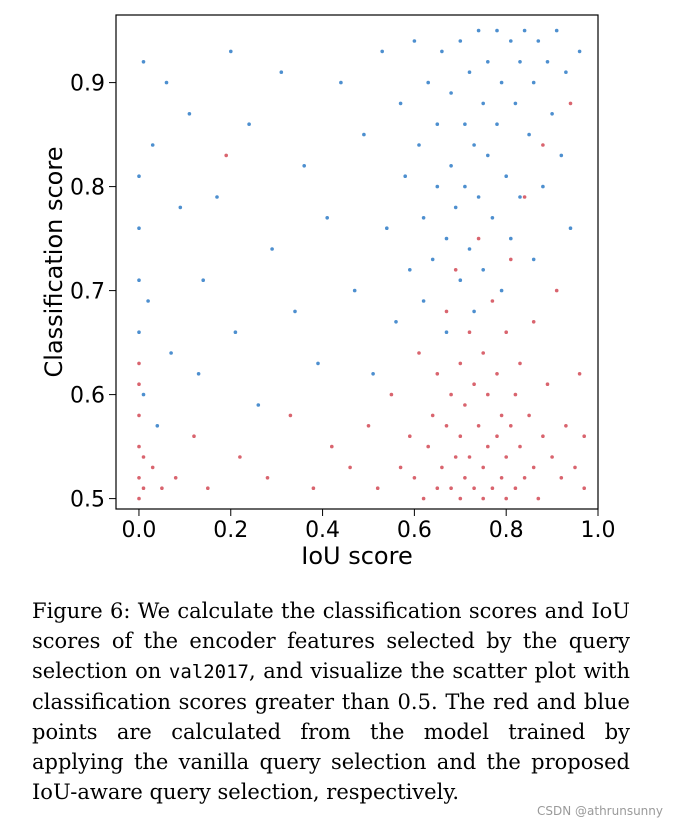  Describe the element at coordinates (356, 556) in the screenshot. I see `x-axis-label: IoU score` at that location.